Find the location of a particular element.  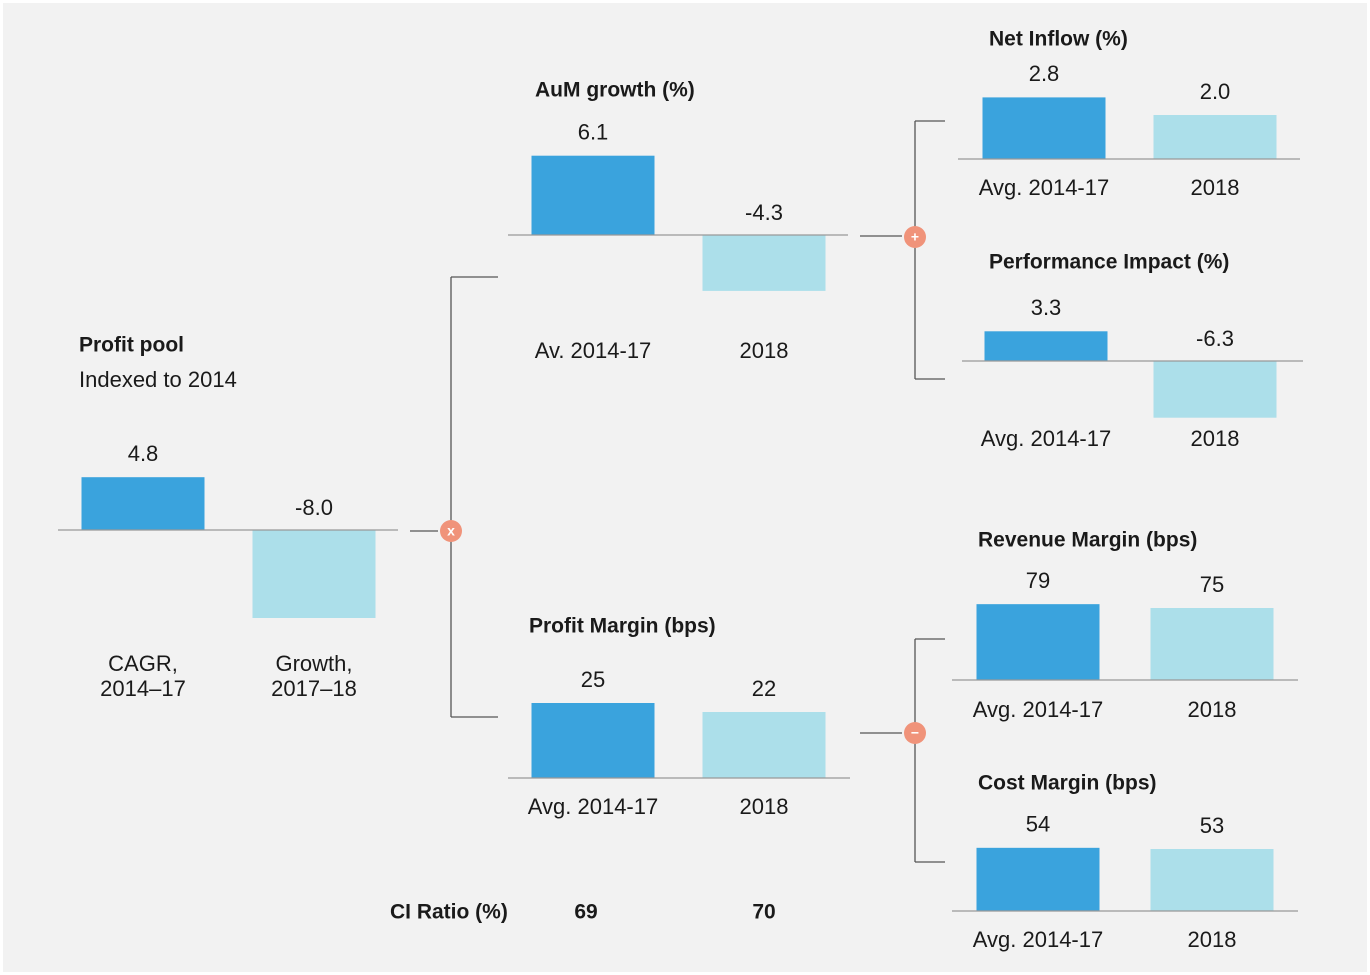

category-label: 2014–17 is located at coordinates (143, 688).